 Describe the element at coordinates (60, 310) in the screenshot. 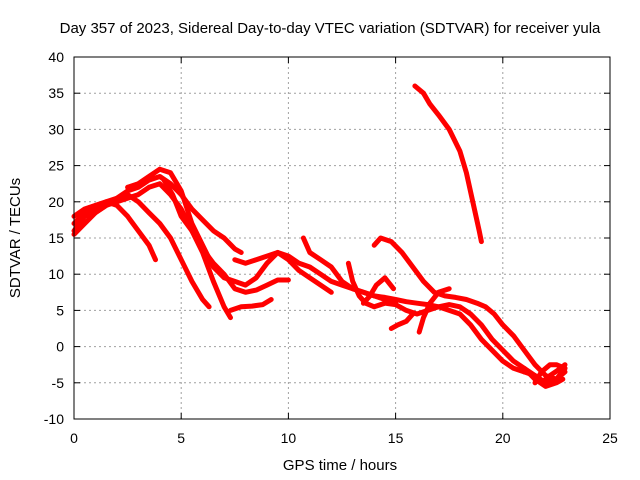

I see `y-tick-label: 5` at that location.